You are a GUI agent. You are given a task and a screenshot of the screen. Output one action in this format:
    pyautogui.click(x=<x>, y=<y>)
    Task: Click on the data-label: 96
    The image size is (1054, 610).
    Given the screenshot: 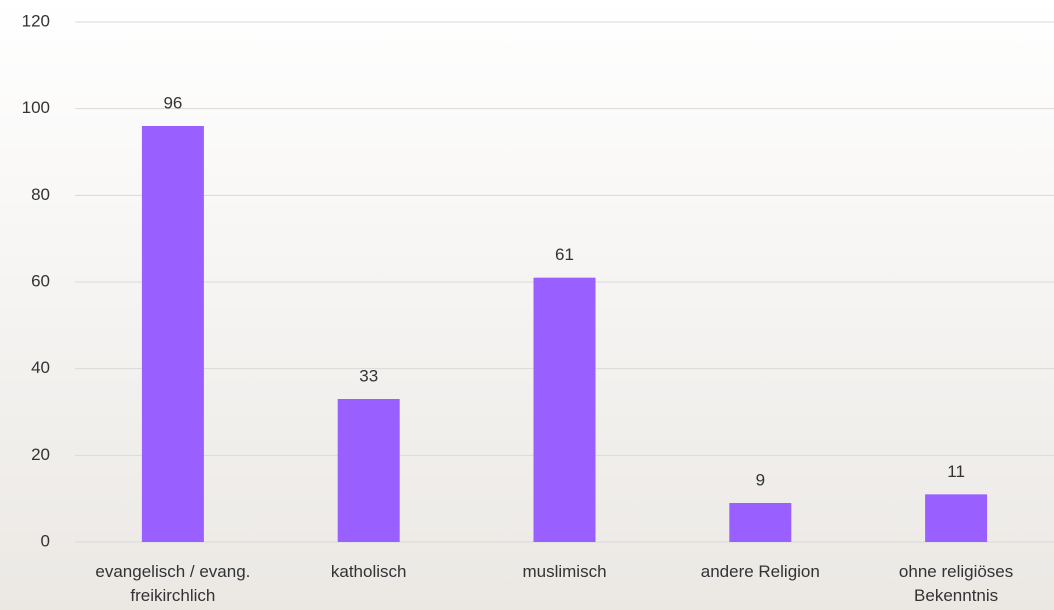 What is the action you would take?
    pyautogui.click(x=172, y=102)
    